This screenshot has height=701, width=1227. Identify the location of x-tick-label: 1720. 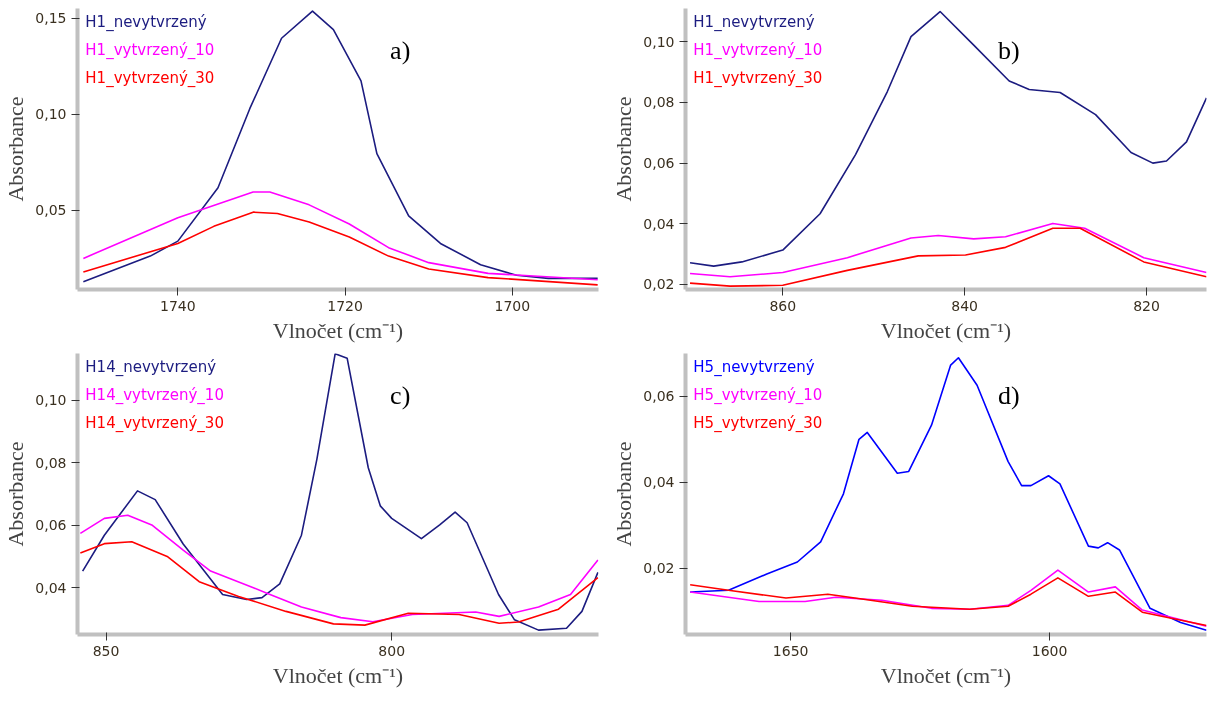
(345, 305).